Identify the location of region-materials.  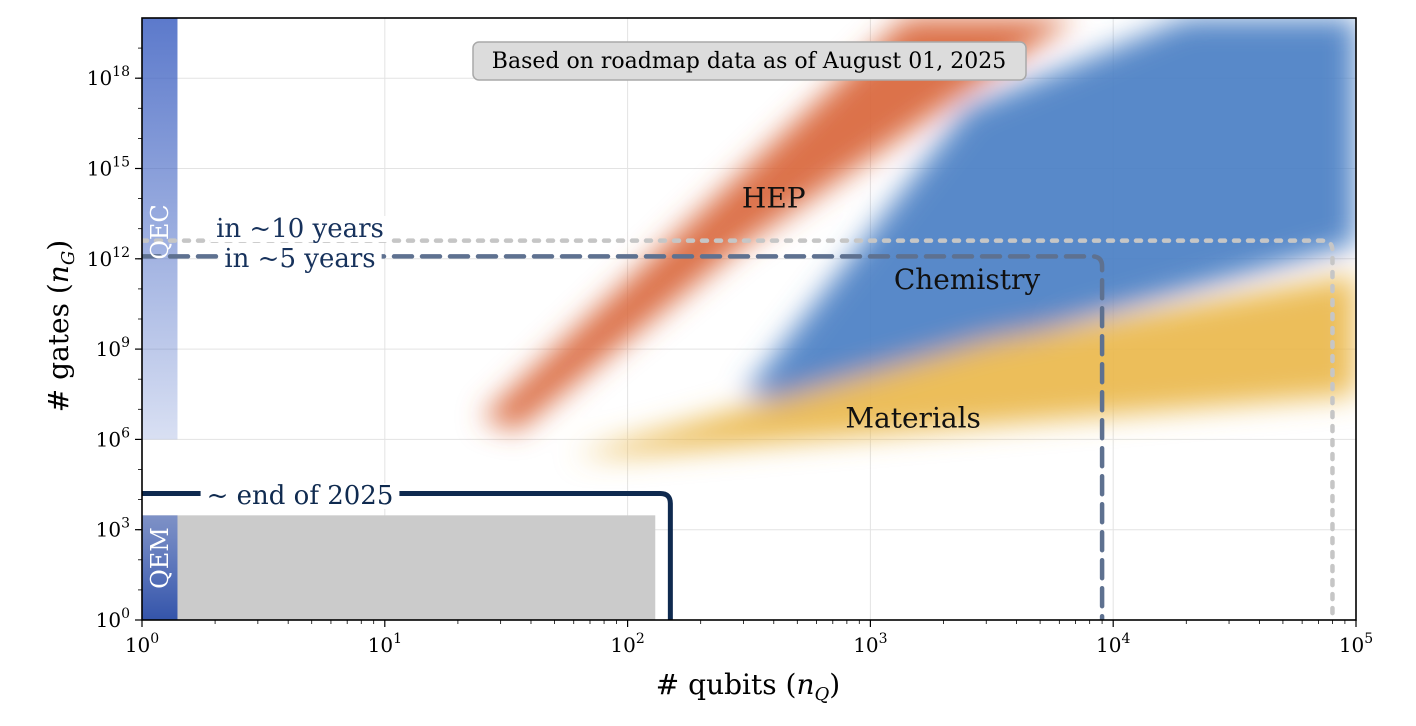
(964, 365).